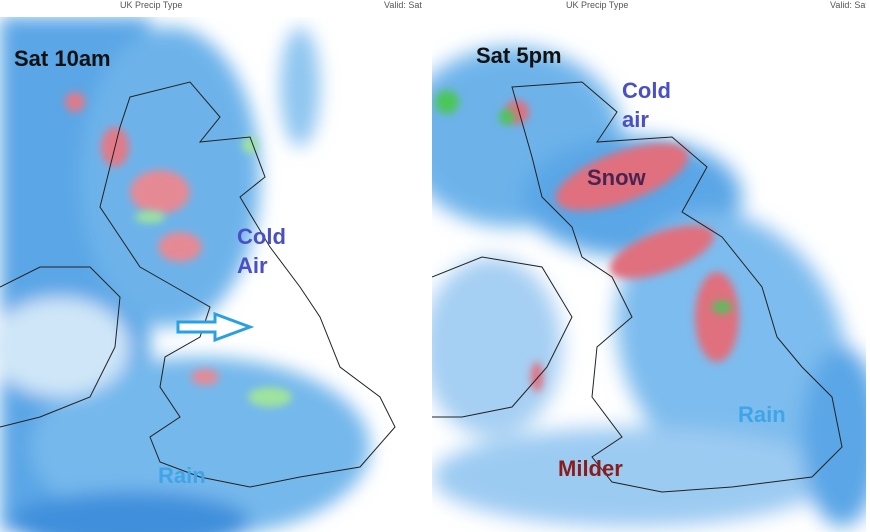  Describe the element at coordinates (62, 58) in the screenshot. I see `time-label: Sat 10am` at that location.